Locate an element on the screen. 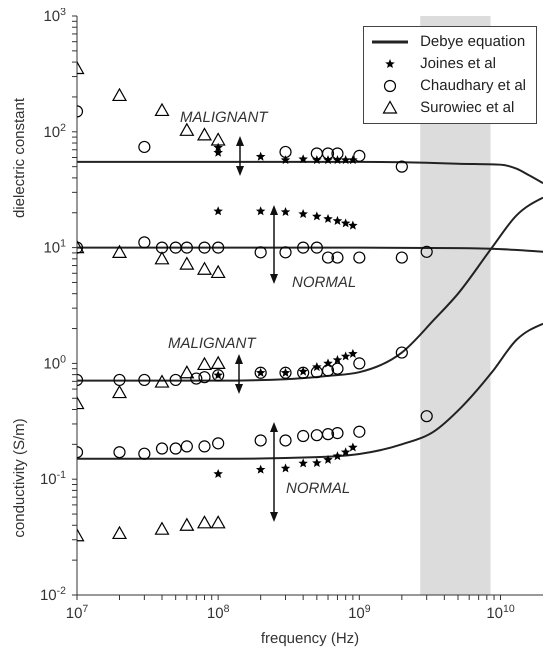  y-tick-label: 10$^{-2}$ is located at coordinates (53, 594).